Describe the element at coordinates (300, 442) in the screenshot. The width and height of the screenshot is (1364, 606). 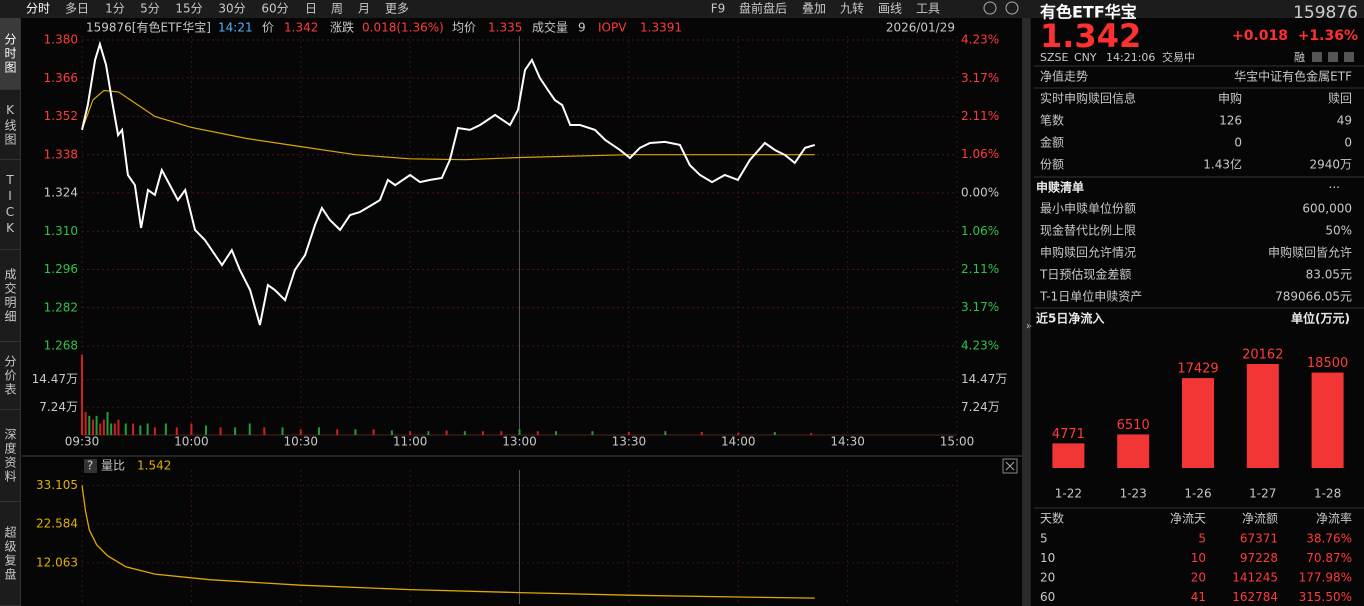
I see `x-tick-label: 10:30` at that location.